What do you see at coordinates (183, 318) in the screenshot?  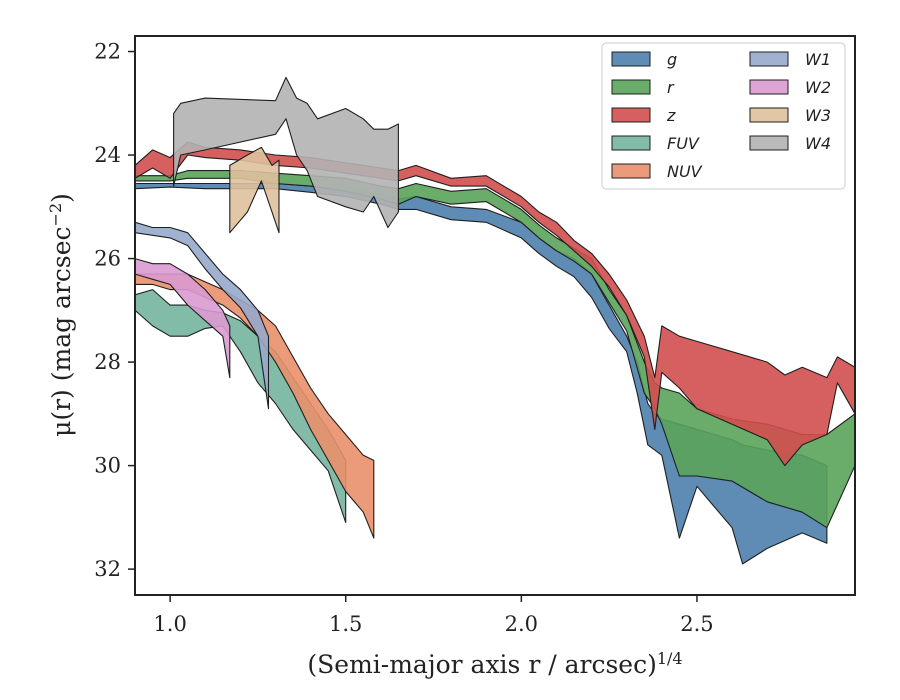 I see `band-w2` at bounding box center [183, 318].